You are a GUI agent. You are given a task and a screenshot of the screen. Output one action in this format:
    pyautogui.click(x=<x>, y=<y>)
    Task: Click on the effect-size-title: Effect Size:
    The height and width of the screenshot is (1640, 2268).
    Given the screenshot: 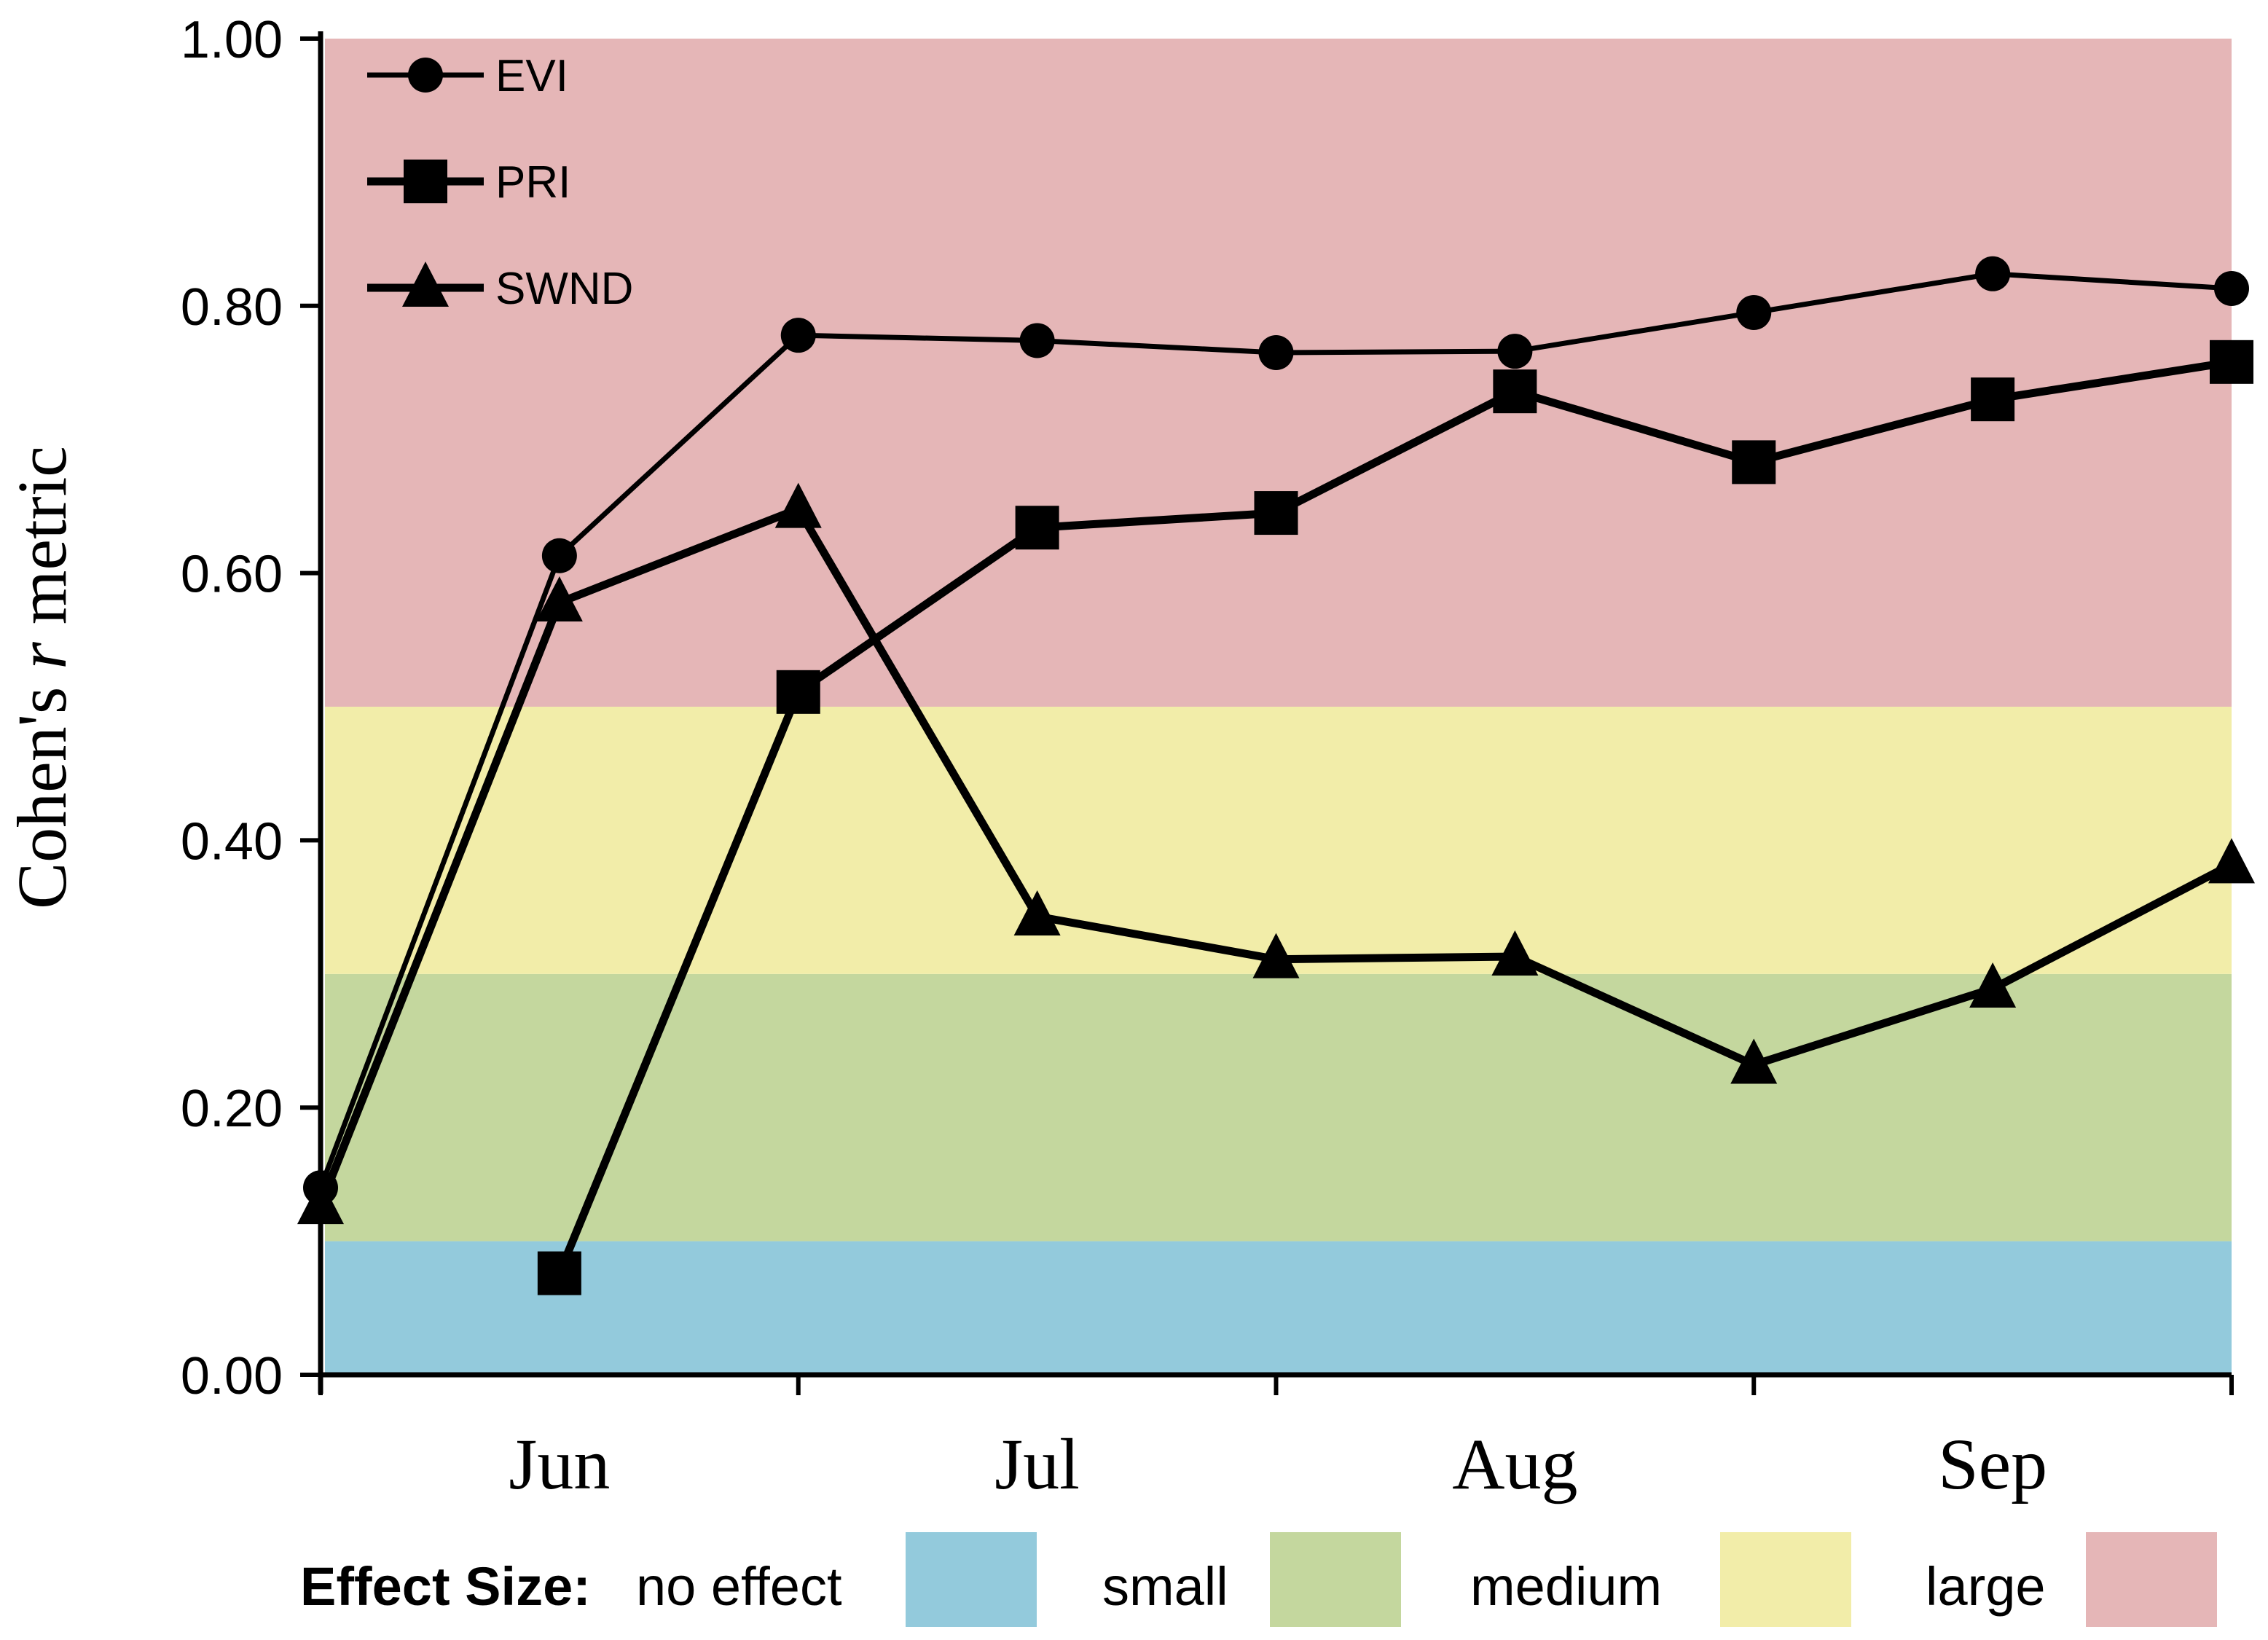 What is the action you would take?
    pyautogui.click(x=445, y=1587)
    